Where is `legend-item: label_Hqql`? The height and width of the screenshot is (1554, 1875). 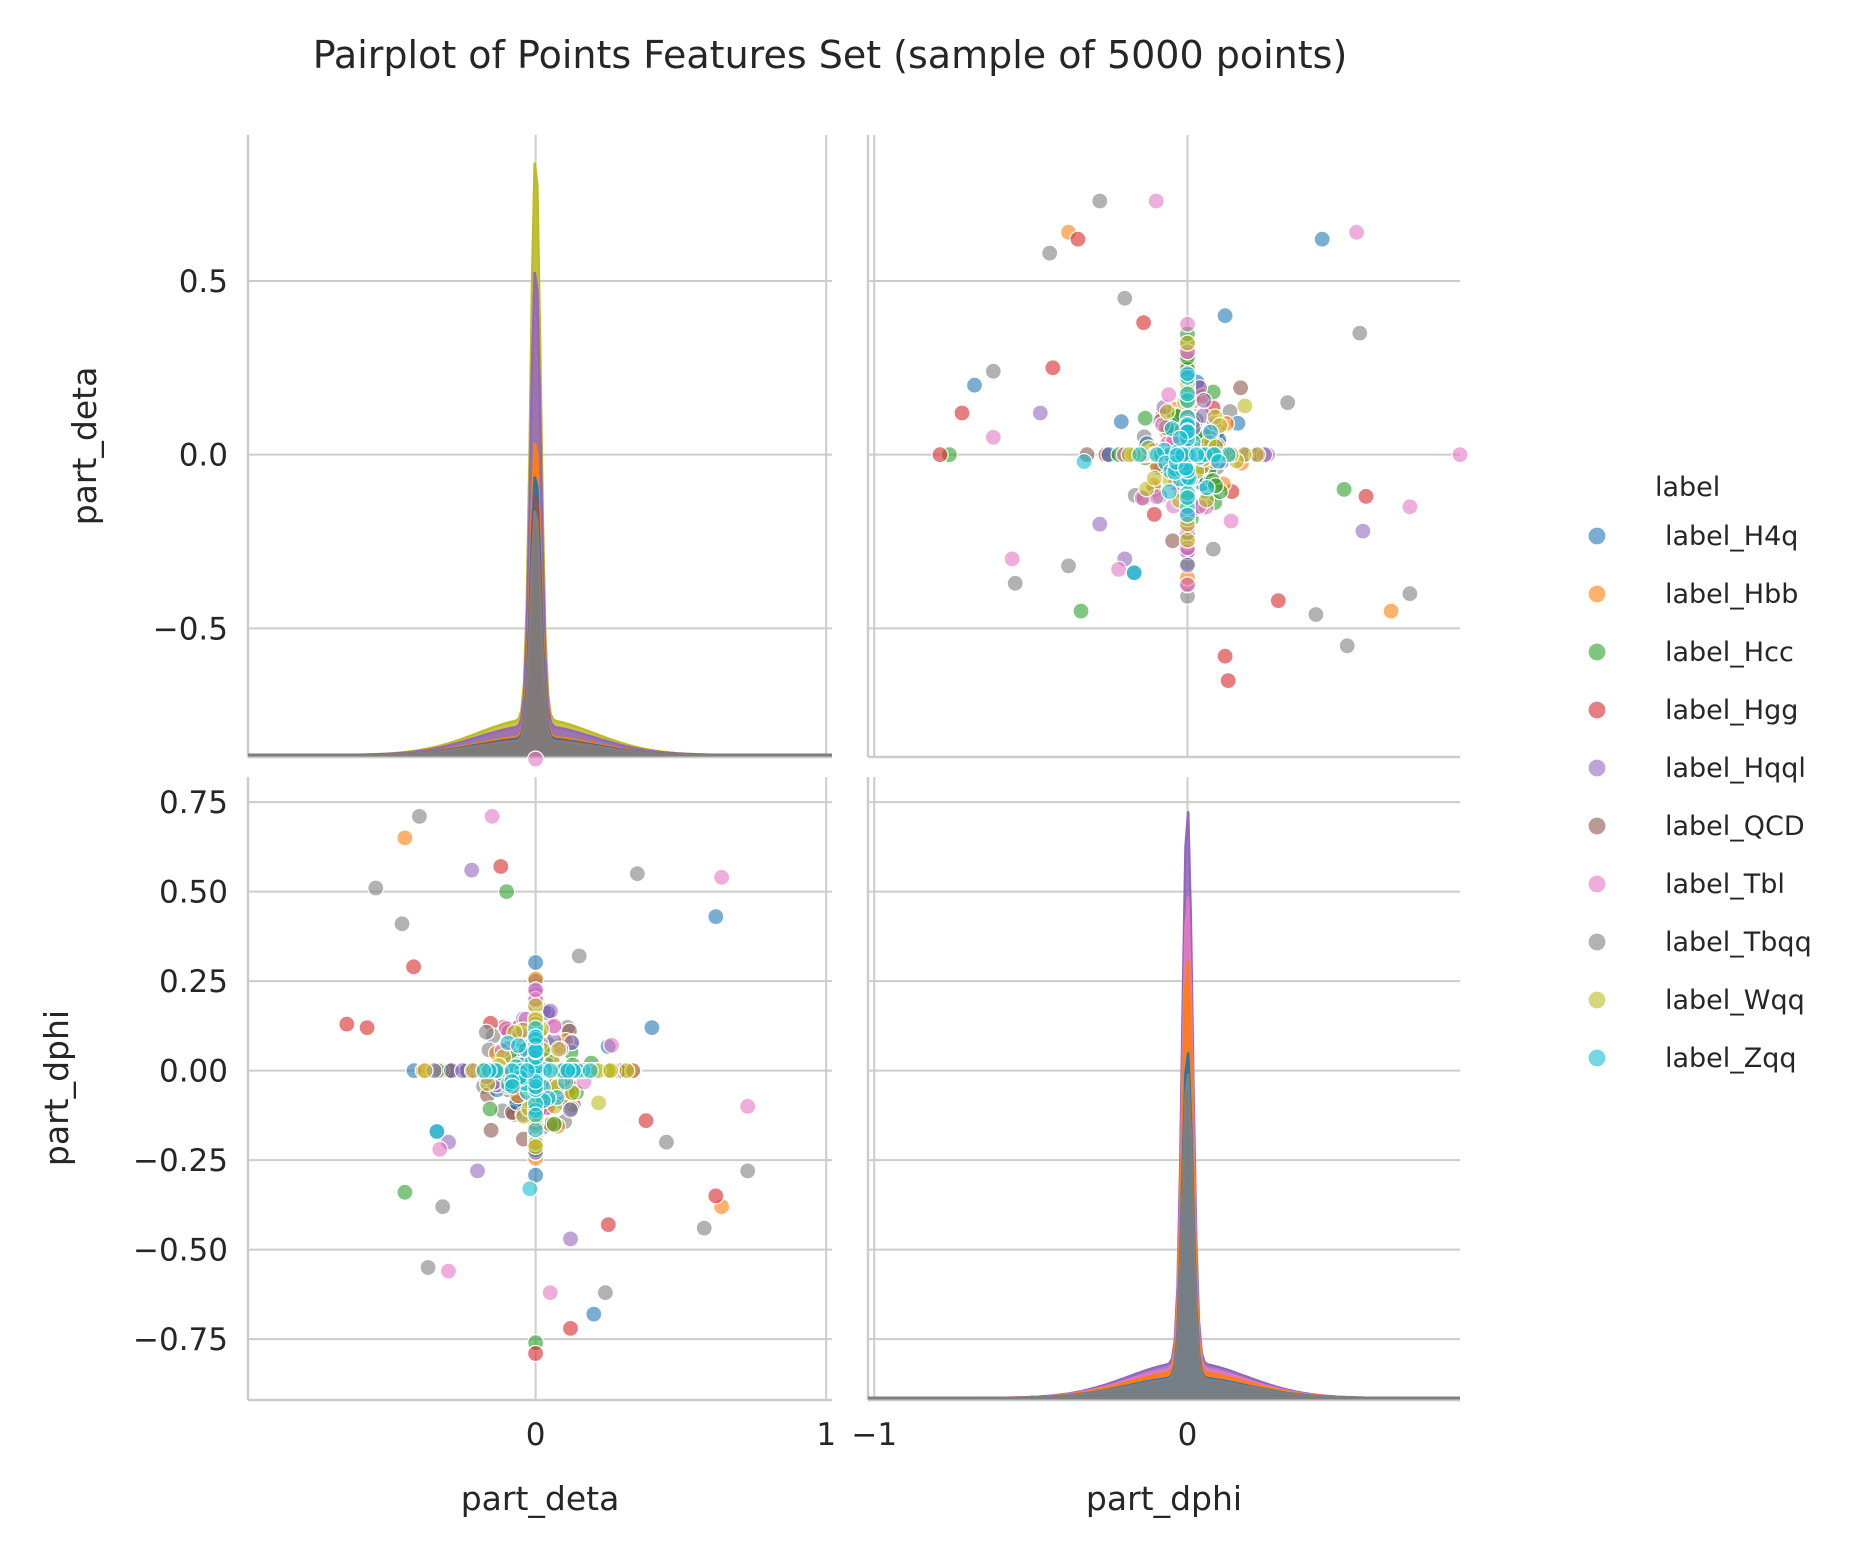
legend-item: label_Hqql is located at coordinates (1696, 768).